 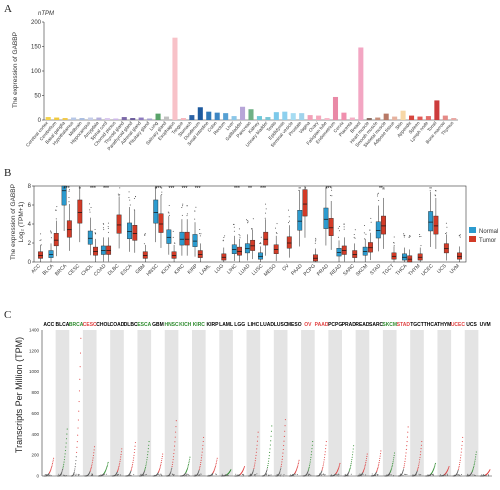 I want to click on legend-swatch-normal, so click(x=472, y=230).